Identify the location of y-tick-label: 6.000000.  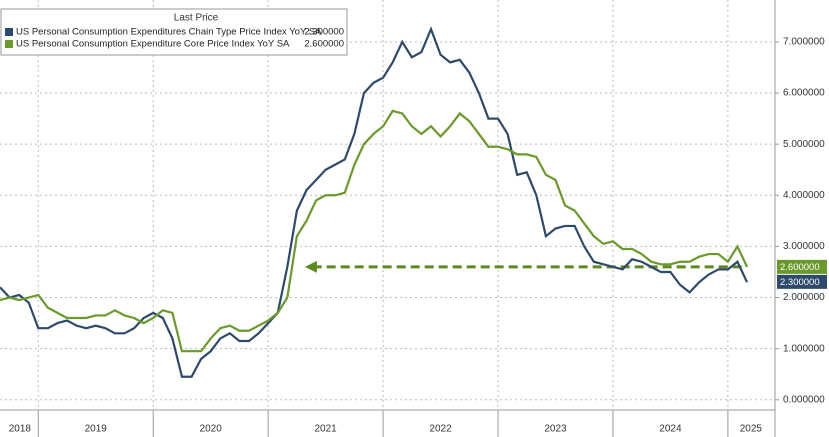
(804, 93).